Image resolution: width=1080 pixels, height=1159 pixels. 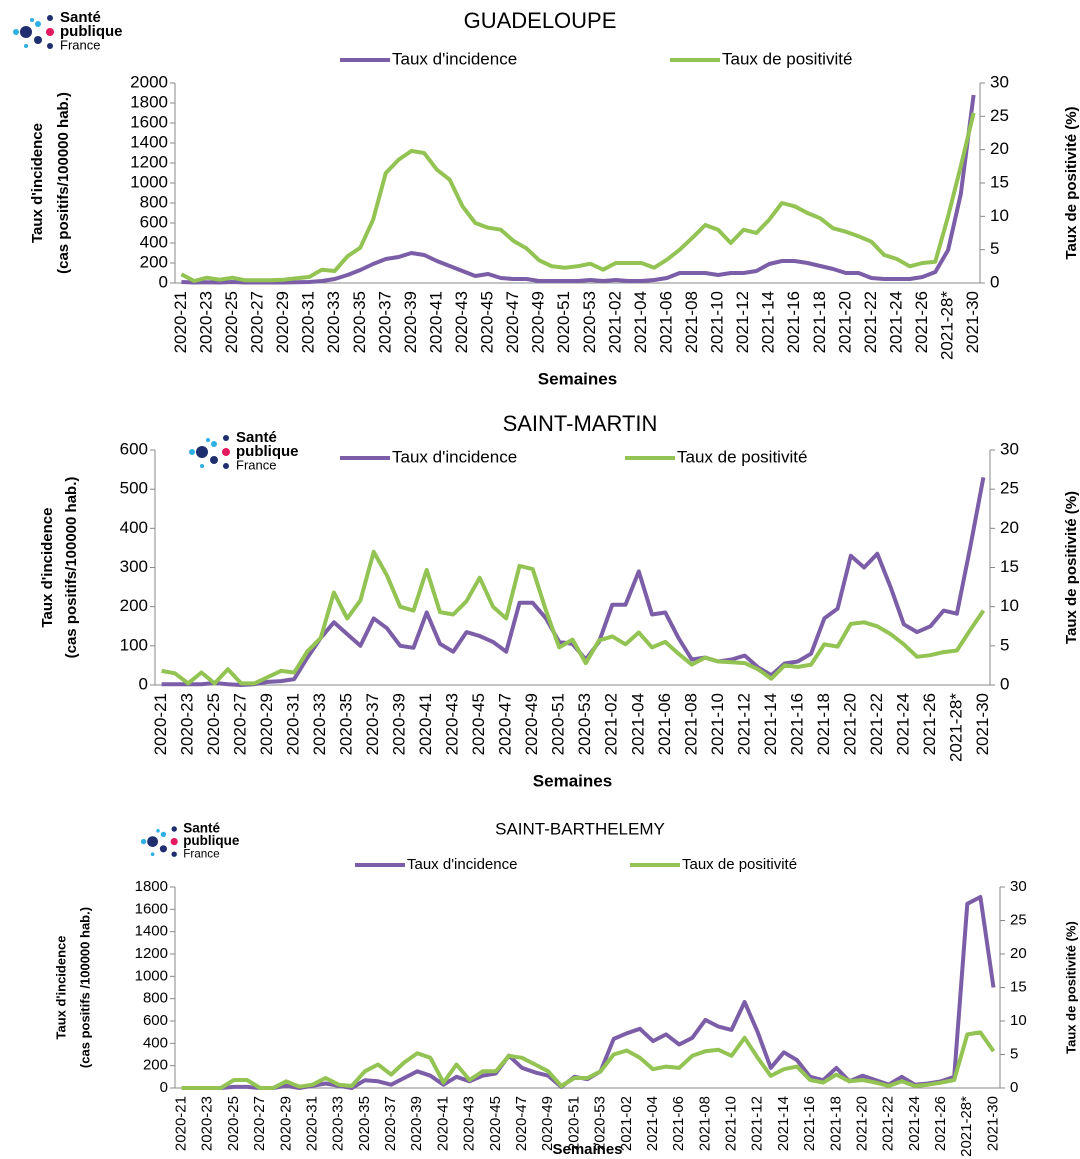 What do you see at coordinates (921, 322) in the screenshot?
I see `x-tick-label: 2021-26` at bounding box center [921, 322].